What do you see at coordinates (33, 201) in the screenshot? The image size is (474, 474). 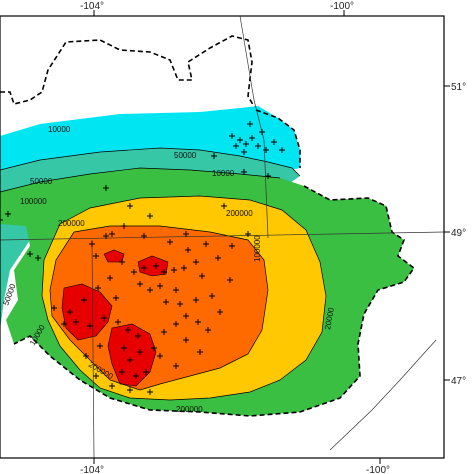 I see `contour-label: 100000` at bounding box center [33, 201].